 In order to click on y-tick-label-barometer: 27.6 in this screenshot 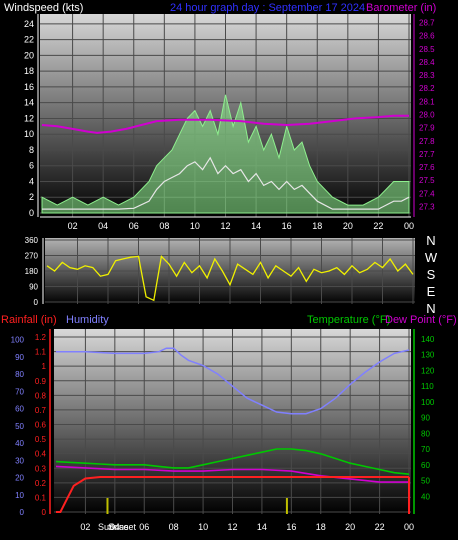, I will do `click(427, 167)`.